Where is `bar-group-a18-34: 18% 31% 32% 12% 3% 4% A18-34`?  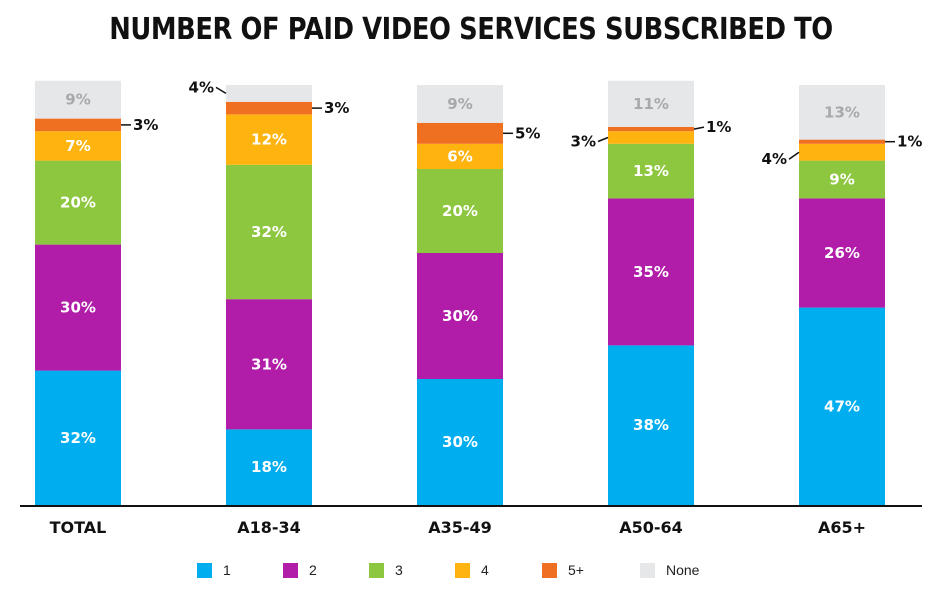
bar-group-a18-34: 18% 31% 32% 12% 3% 4% A18-34 is located at coordinates (269, 307).